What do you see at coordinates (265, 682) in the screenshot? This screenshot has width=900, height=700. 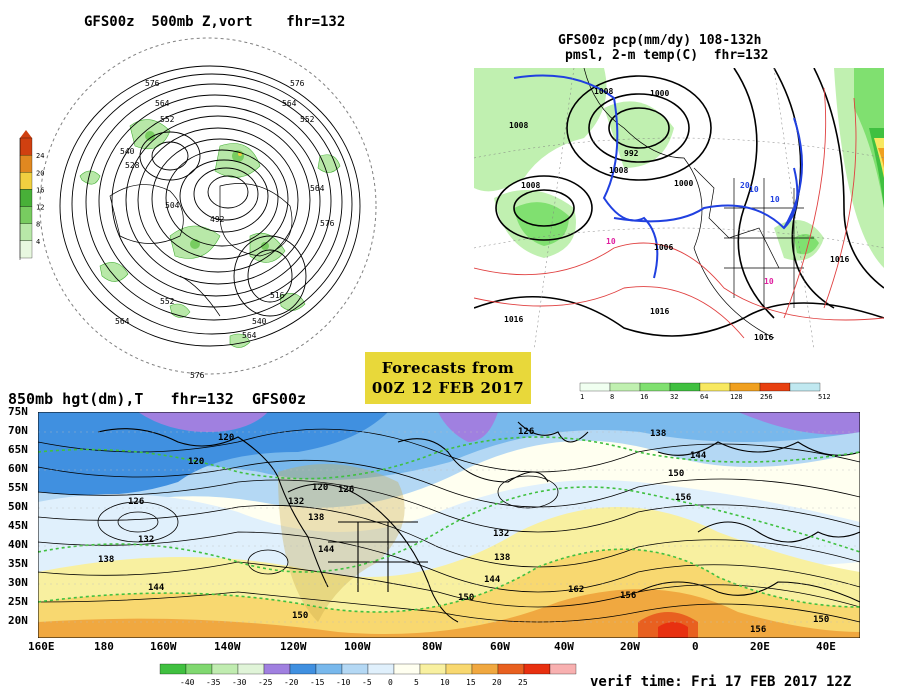 I see `colorbar-label: -25` at bounding box center [265, 682].